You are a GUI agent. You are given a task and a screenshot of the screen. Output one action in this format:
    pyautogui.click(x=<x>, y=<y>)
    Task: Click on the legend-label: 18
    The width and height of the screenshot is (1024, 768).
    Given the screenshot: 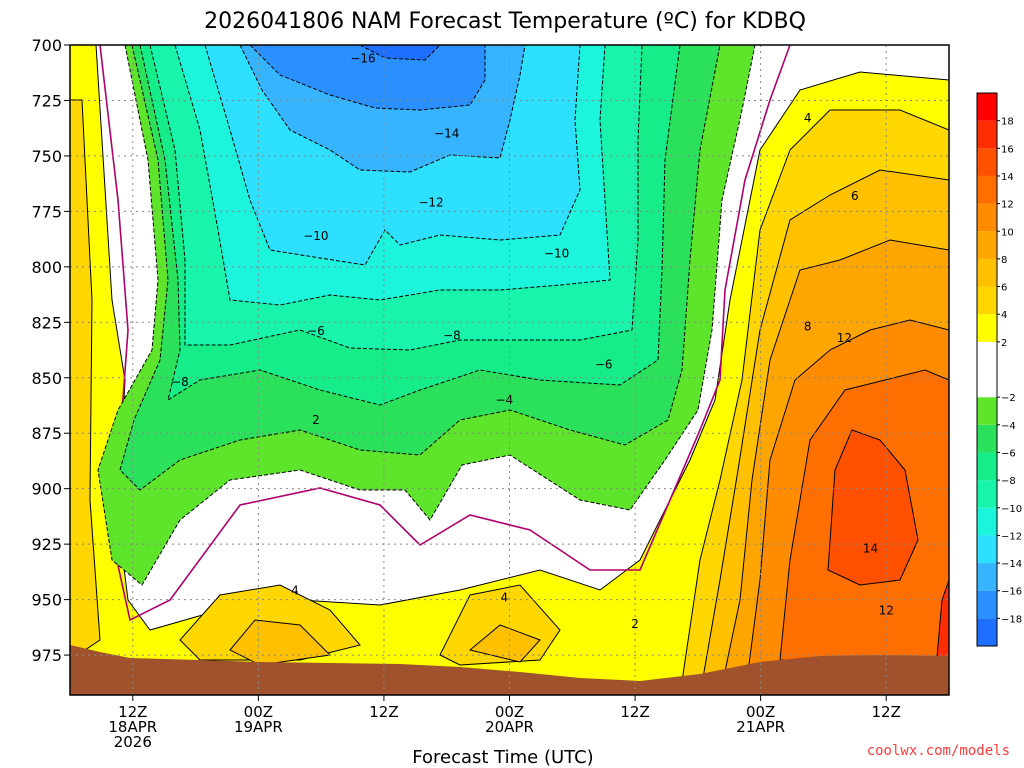 What is the action you would take?
    pyautogui.click(x=1007, y=122)
    